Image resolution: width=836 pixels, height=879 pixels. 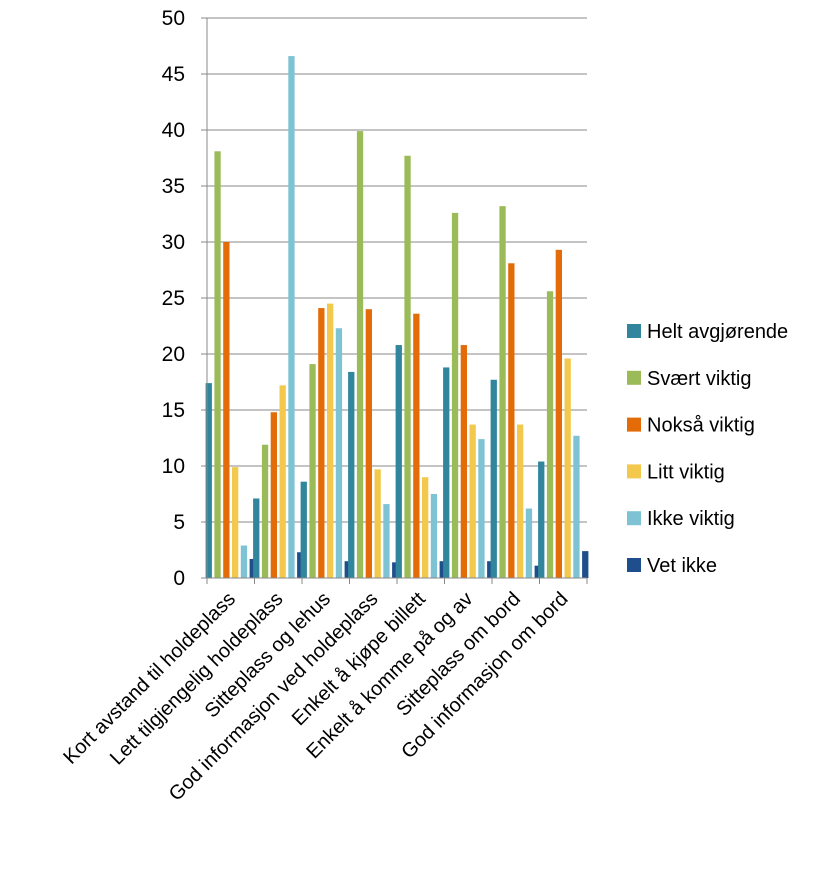 I want to click on legend-label: Litt viktig, so click(x=686, y=472).